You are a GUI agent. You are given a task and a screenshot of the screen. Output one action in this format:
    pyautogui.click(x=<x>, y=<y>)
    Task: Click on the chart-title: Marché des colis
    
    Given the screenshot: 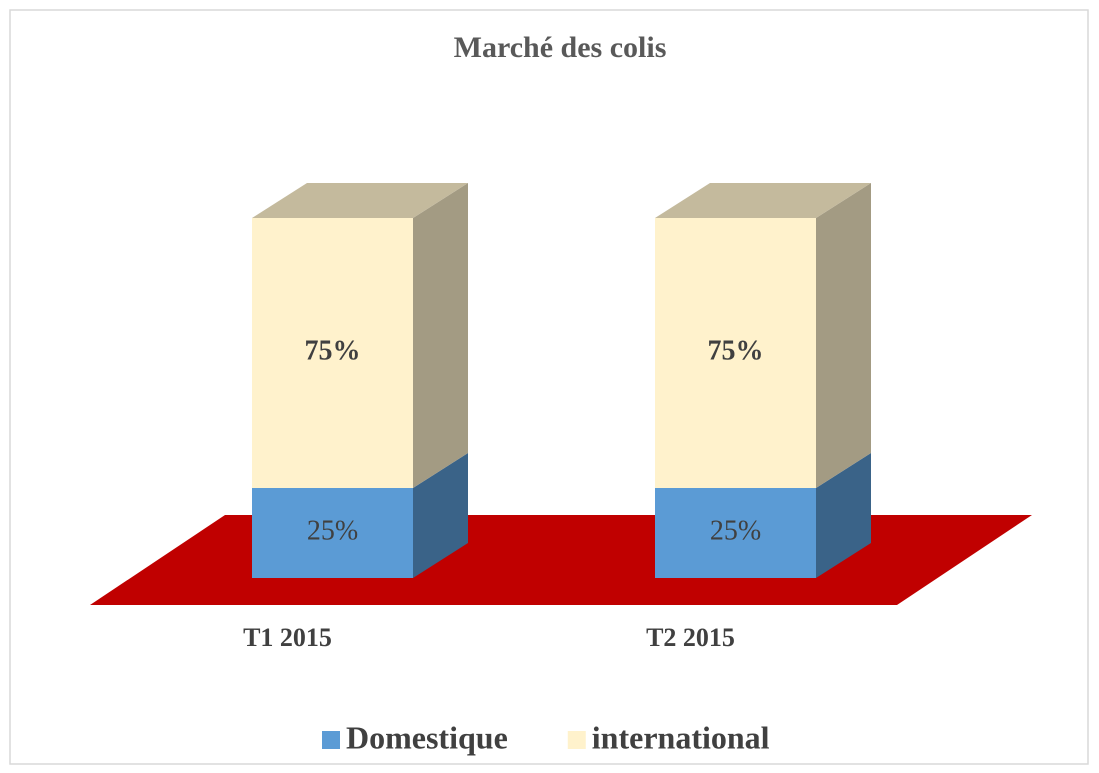 What is the action you would take?
    pyautogui.click(x=560, y=47)
    